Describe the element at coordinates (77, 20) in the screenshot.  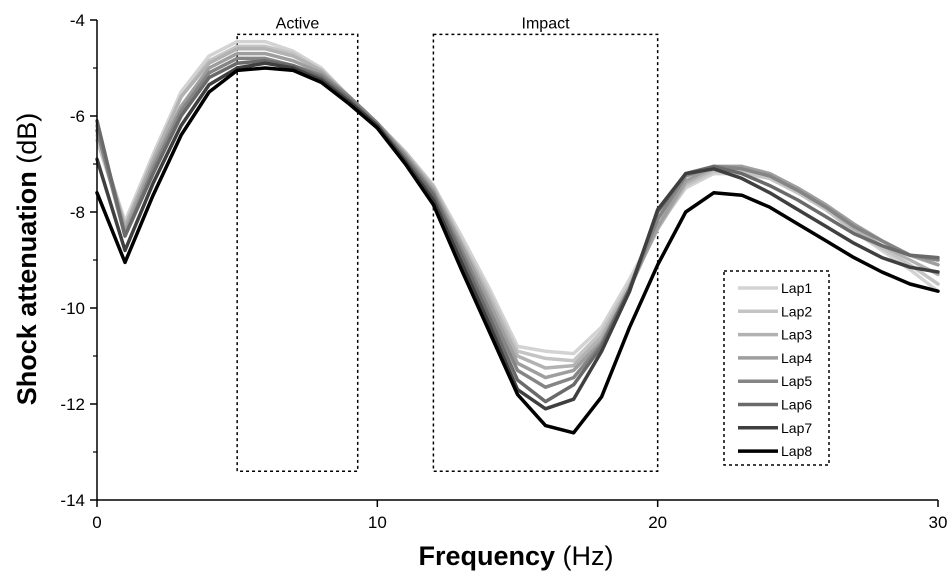
I see `y-tick-label: -4` at that location.